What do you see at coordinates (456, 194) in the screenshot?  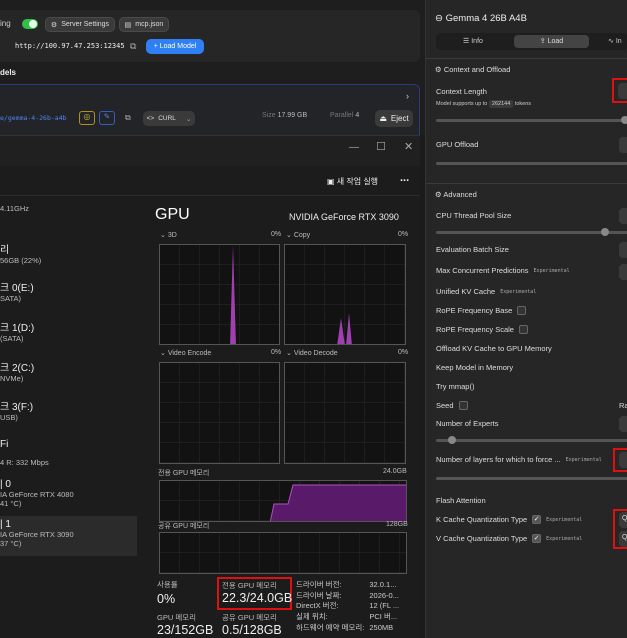 I see `advanced-section-heading: ⚙ Advanced` at bounding box center [456, 194].